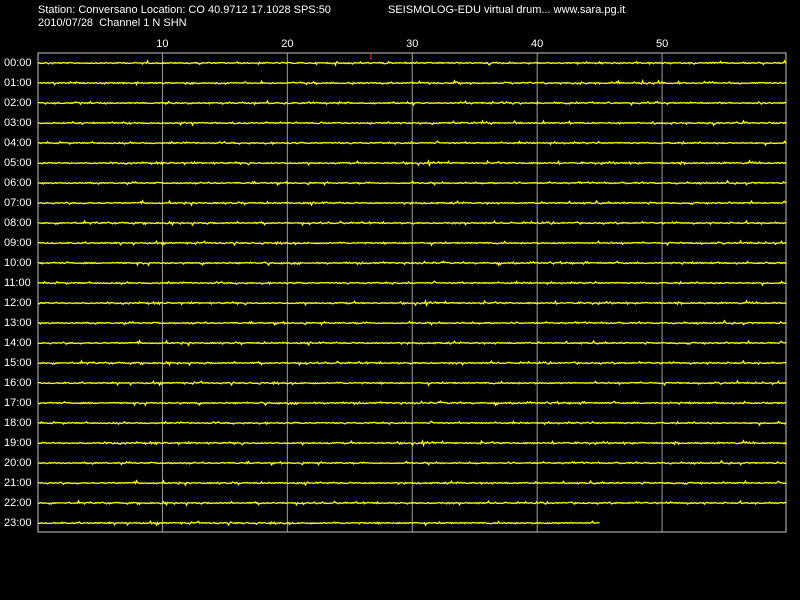 The width and height of the screenshot is (800, 600). I want to click on hour-label: 10:00, so click(18, 263).